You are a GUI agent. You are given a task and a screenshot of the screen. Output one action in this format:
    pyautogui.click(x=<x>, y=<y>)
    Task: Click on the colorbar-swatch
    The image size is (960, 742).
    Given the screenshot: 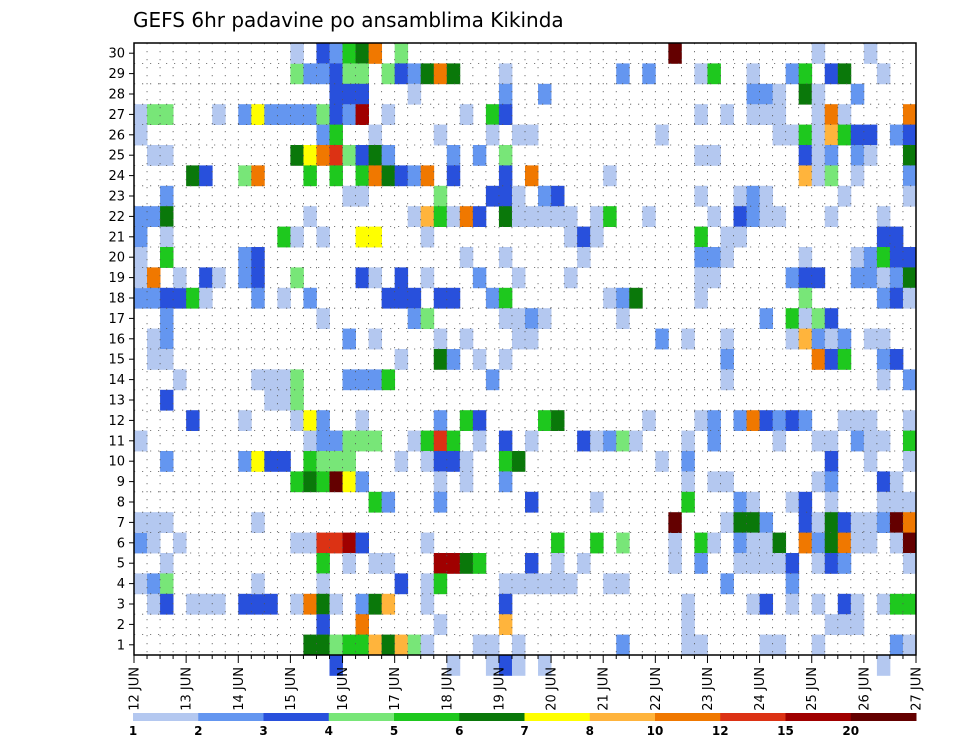 What is the action you would take?
    pyautogui.click(x=557, y=717)
    